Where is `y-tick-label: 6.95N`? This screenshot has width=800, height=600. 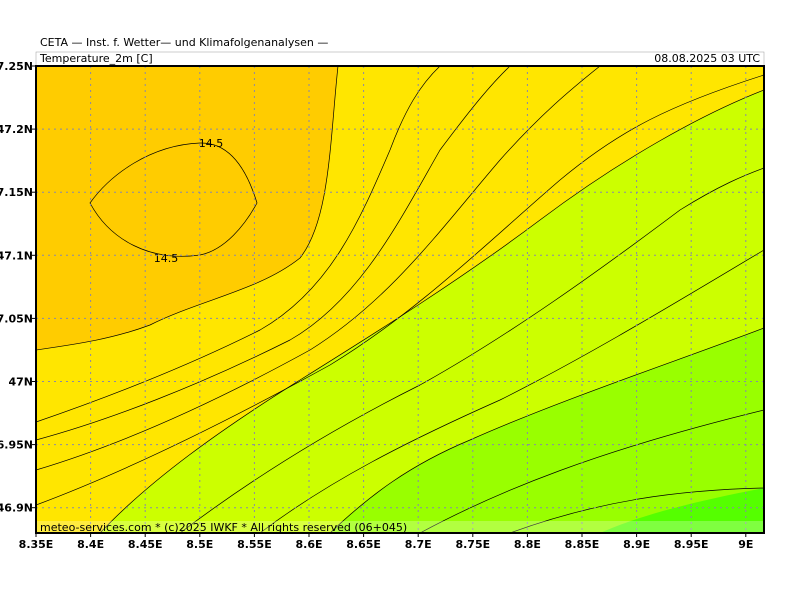
y-tick-label: 6.95N is located at coordinates (16, 445).